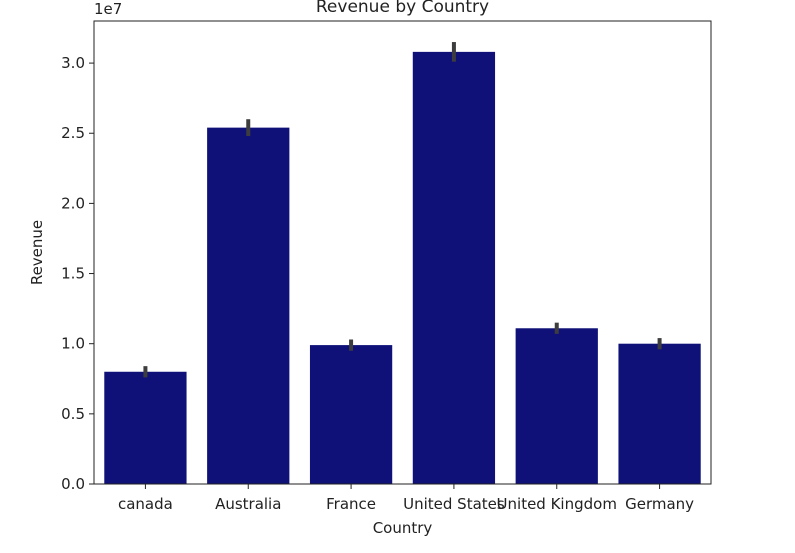  Describe the element at coordinates (248, 305) in the screenshot. I see `bar-australia` at that location.